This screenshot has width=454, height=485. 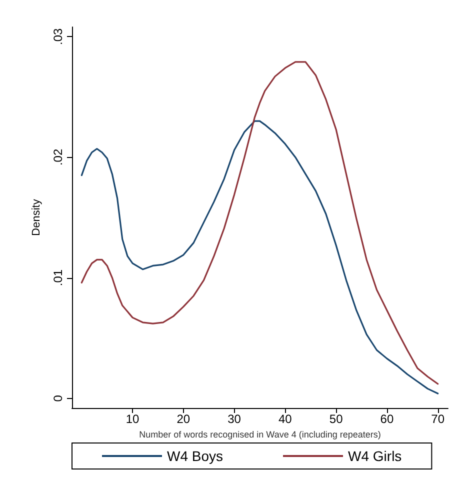 What do you see at coordinates (58, 398) in the screenshot?
I see `y-tick-label: 0` at bounding box center [58, 398].